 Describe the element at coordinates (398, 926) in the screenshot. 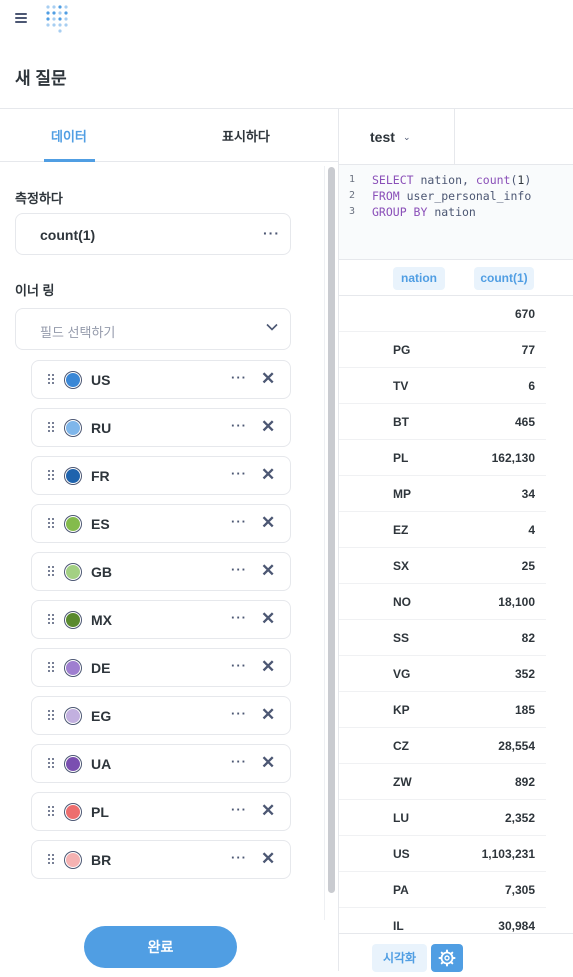

I see `cell-nation: IL` at that location.